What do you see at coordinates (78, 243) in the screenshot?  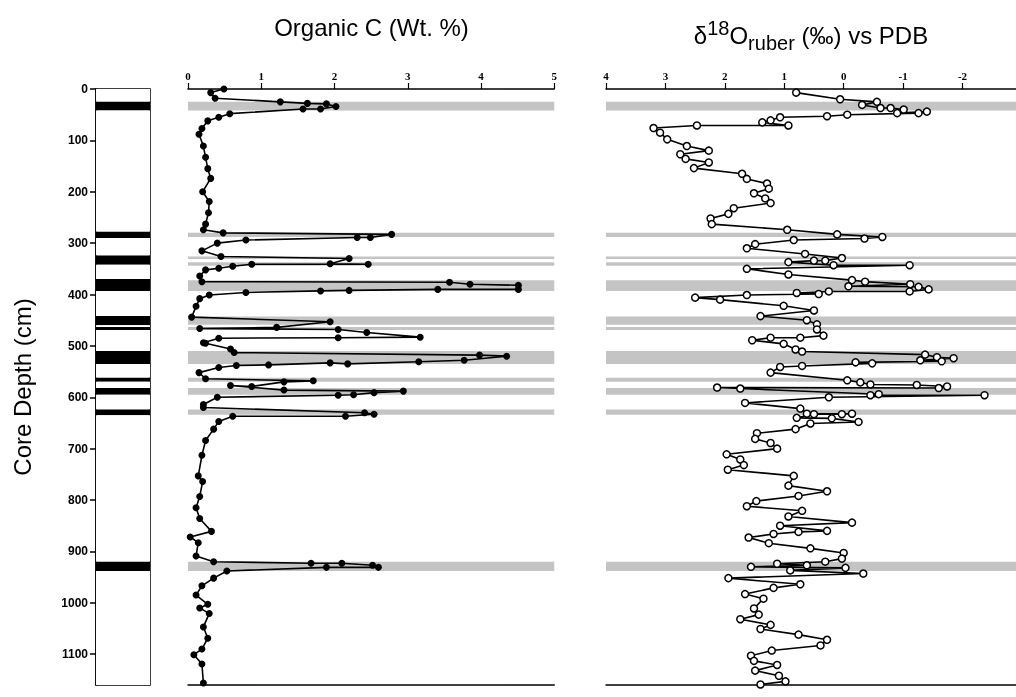 I see `y-tick-label: 300` at bounding box center [78, 243].